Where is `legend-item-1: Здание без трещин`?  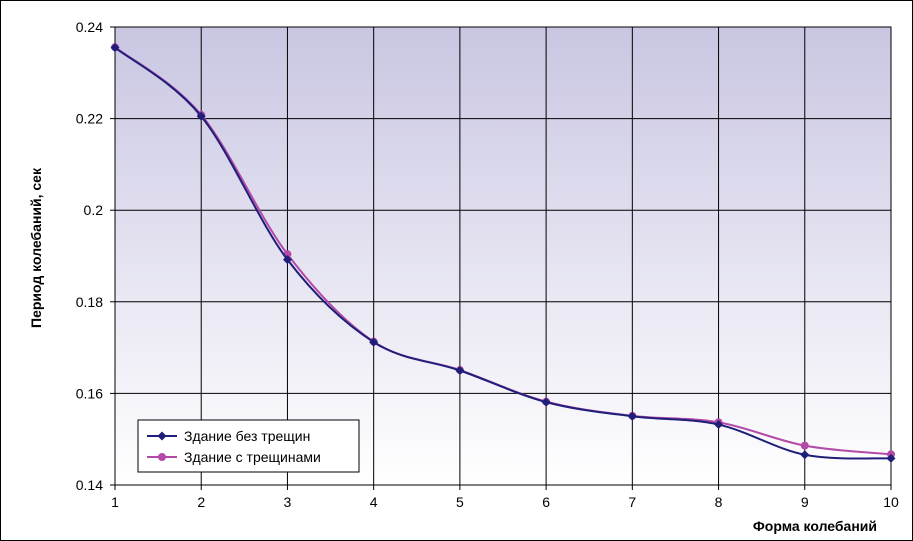 legend-item-1: Здание без трещин is located at coordinates (228, 436).